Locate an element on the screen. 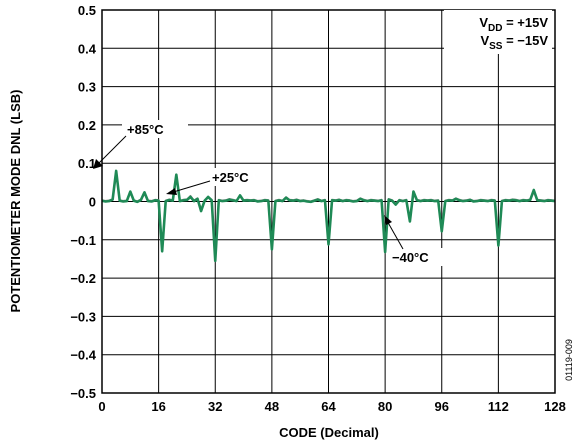 This screenshot has width=582, height=445. annotation-minus40c-bg is located at coordinates (417, 257).